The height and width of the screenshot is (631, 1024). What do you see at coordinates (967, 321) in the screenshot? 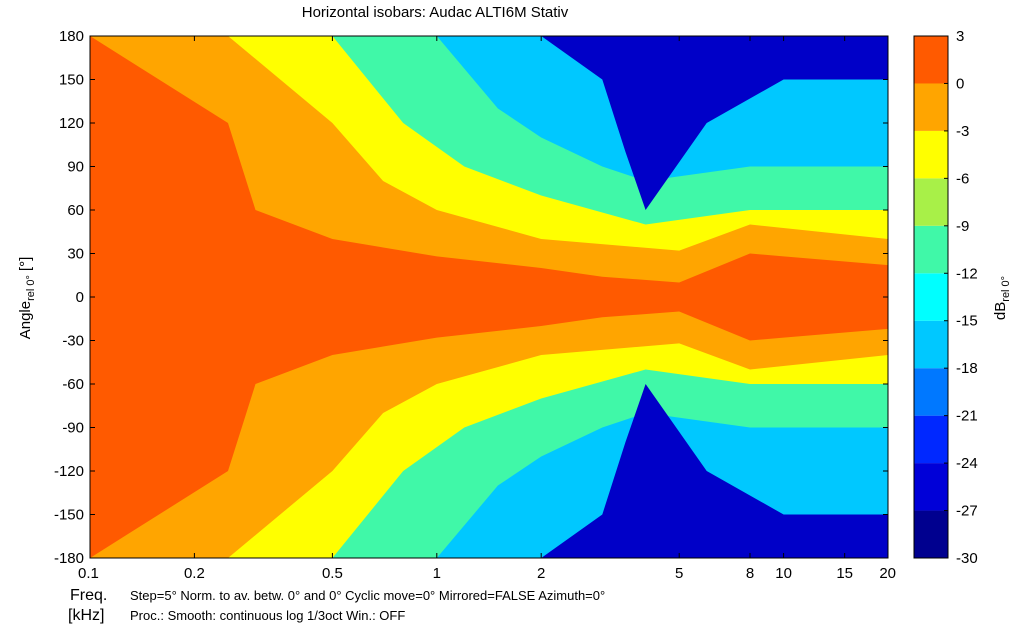
I see `colorbar-tick-label: -15` at bounding box center [967, 321].